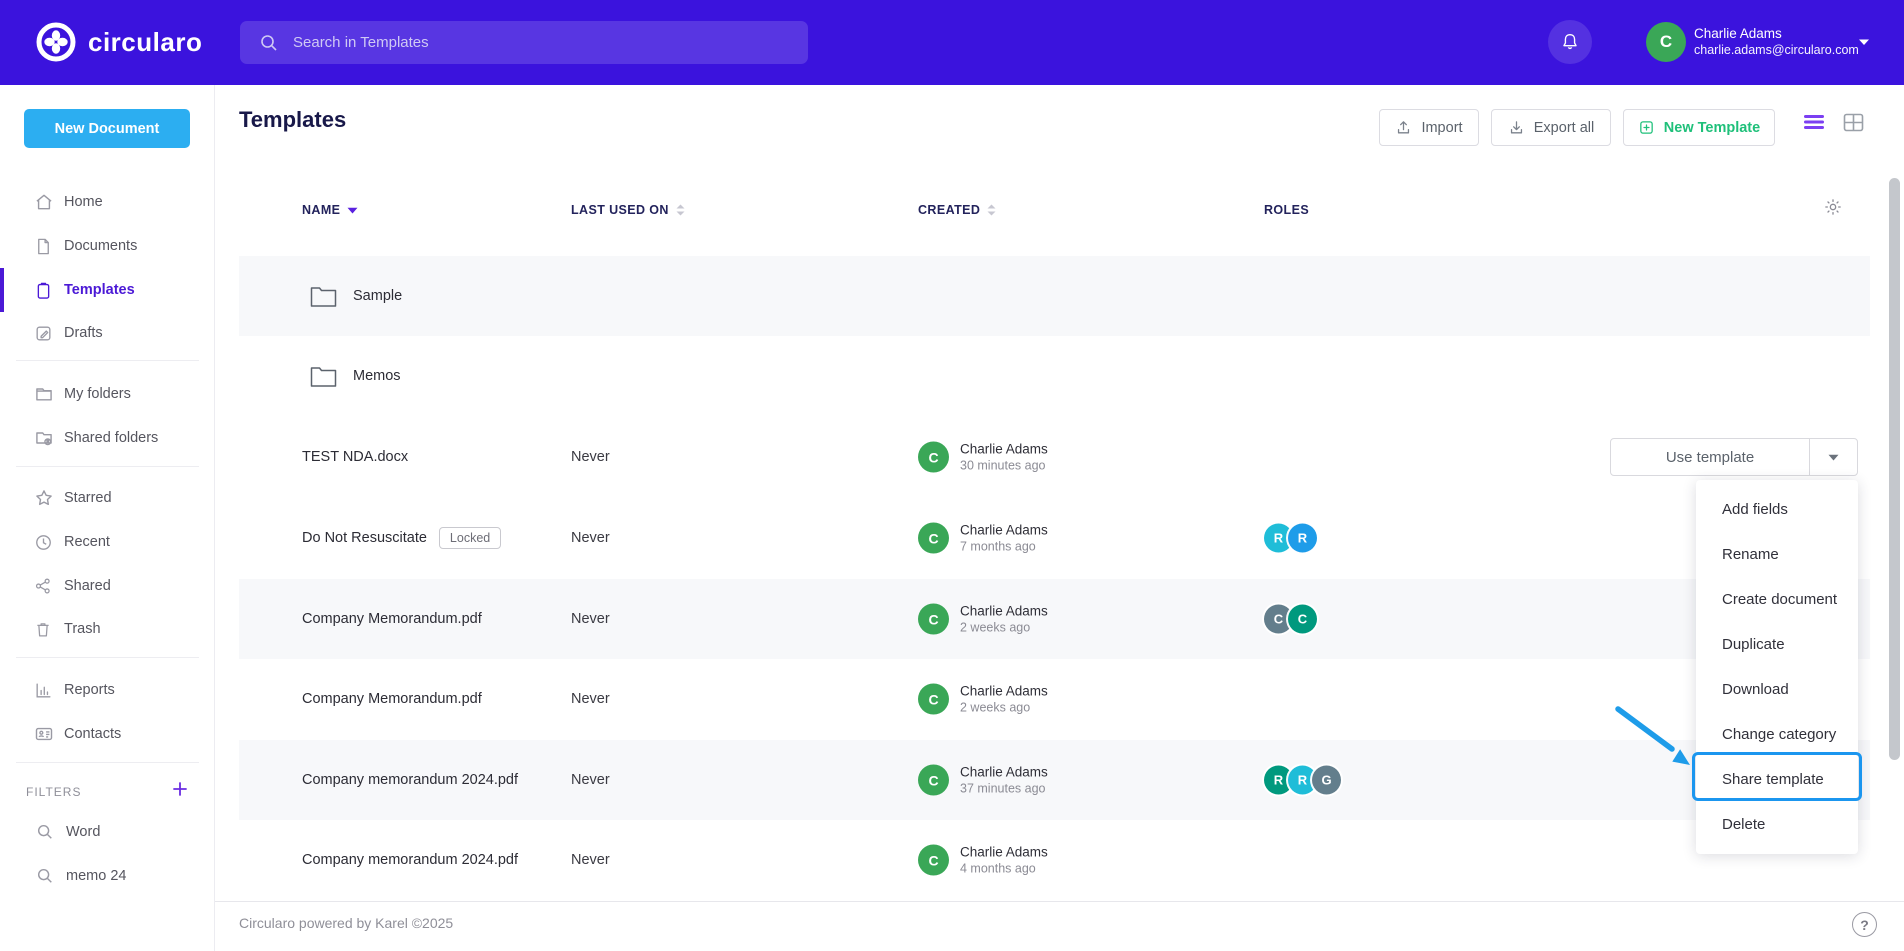 The width and height of the screenshot is (1904, 951). Describe the element at coordinates (1814, 122) in the screenshot. I see `list-view-button` at that location.